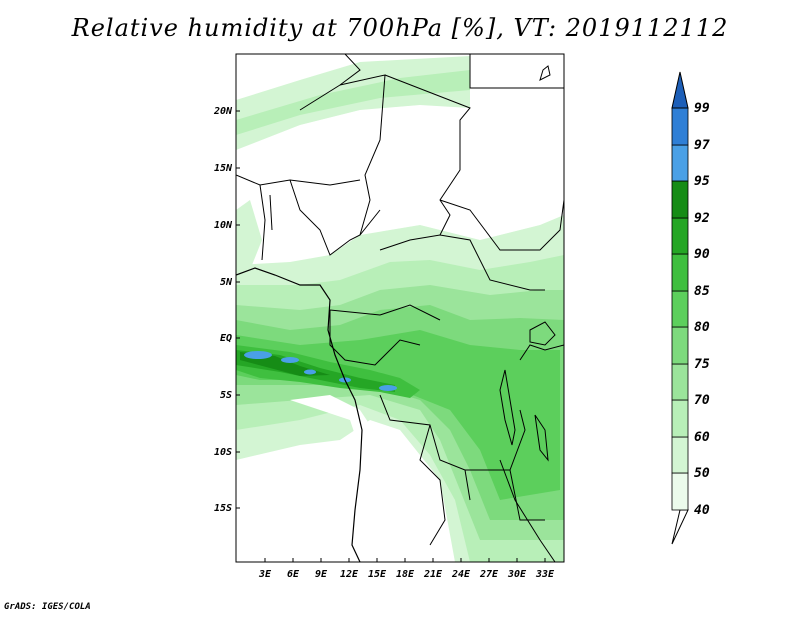  Describe the element at coordinates (349, 574) in the screenshot. I see `lon-label: 12E` at that location.